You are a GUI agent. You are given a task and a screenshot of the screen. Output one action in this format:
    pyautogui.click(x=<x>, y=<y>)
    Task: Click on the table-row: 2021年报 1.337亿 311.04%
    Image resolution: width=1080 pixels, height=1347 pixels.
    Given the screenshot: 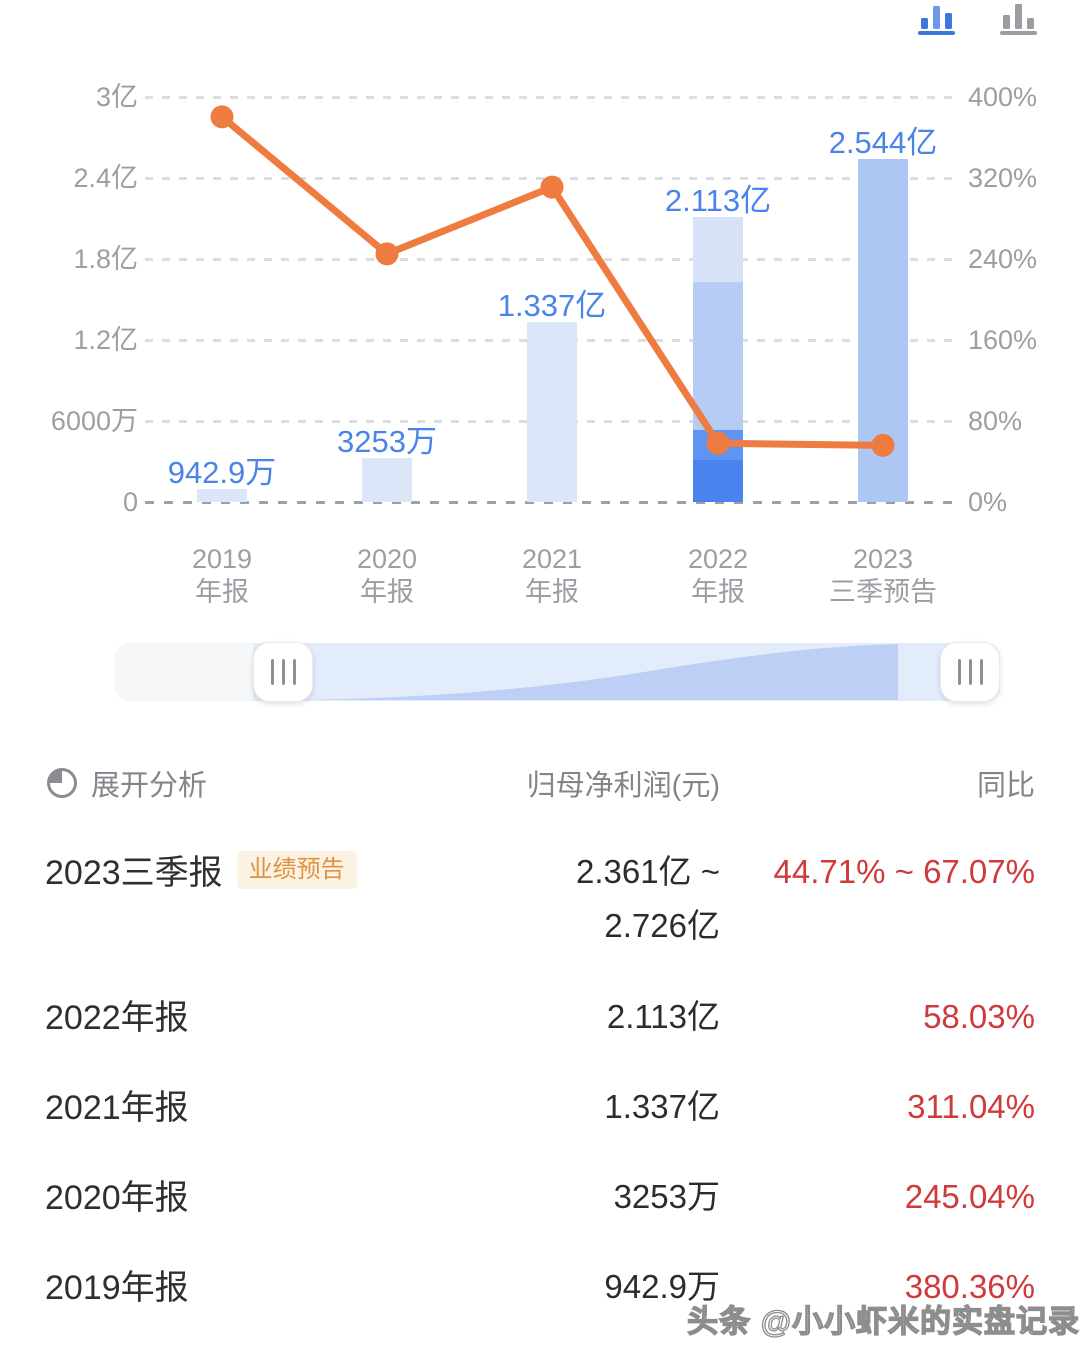 What is the action you would take?
    pyautogui.click(x=540, y=1107)
    